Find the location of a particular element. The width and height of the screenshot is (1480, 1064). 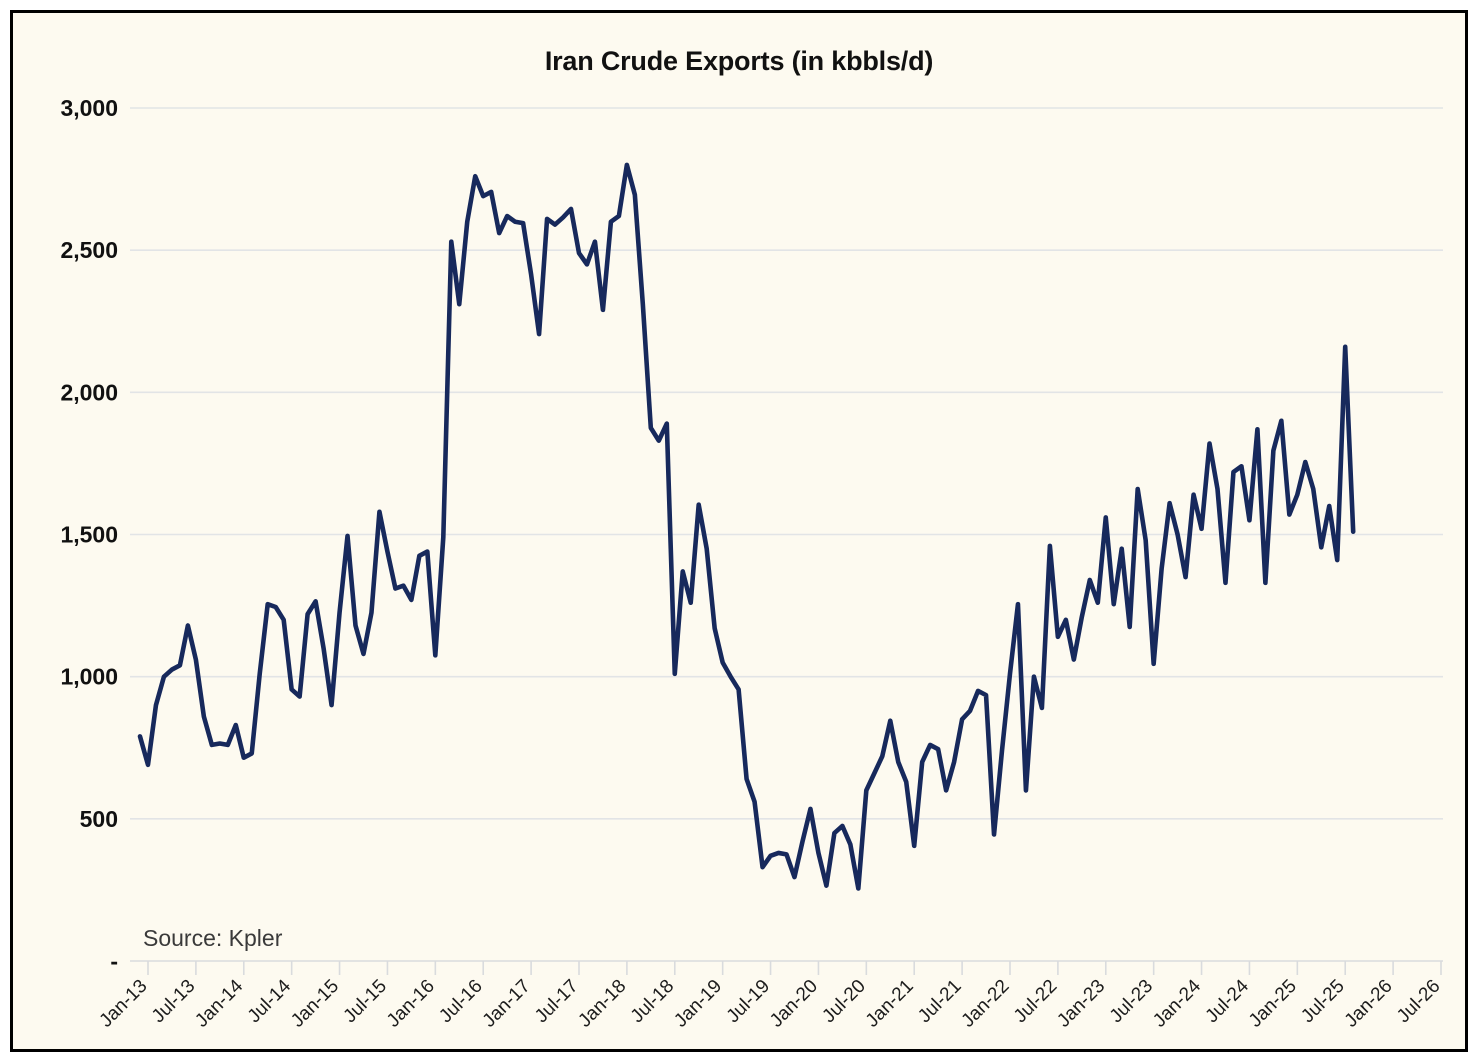

x-axis-tick-marks is located at coordinates (794, 968).